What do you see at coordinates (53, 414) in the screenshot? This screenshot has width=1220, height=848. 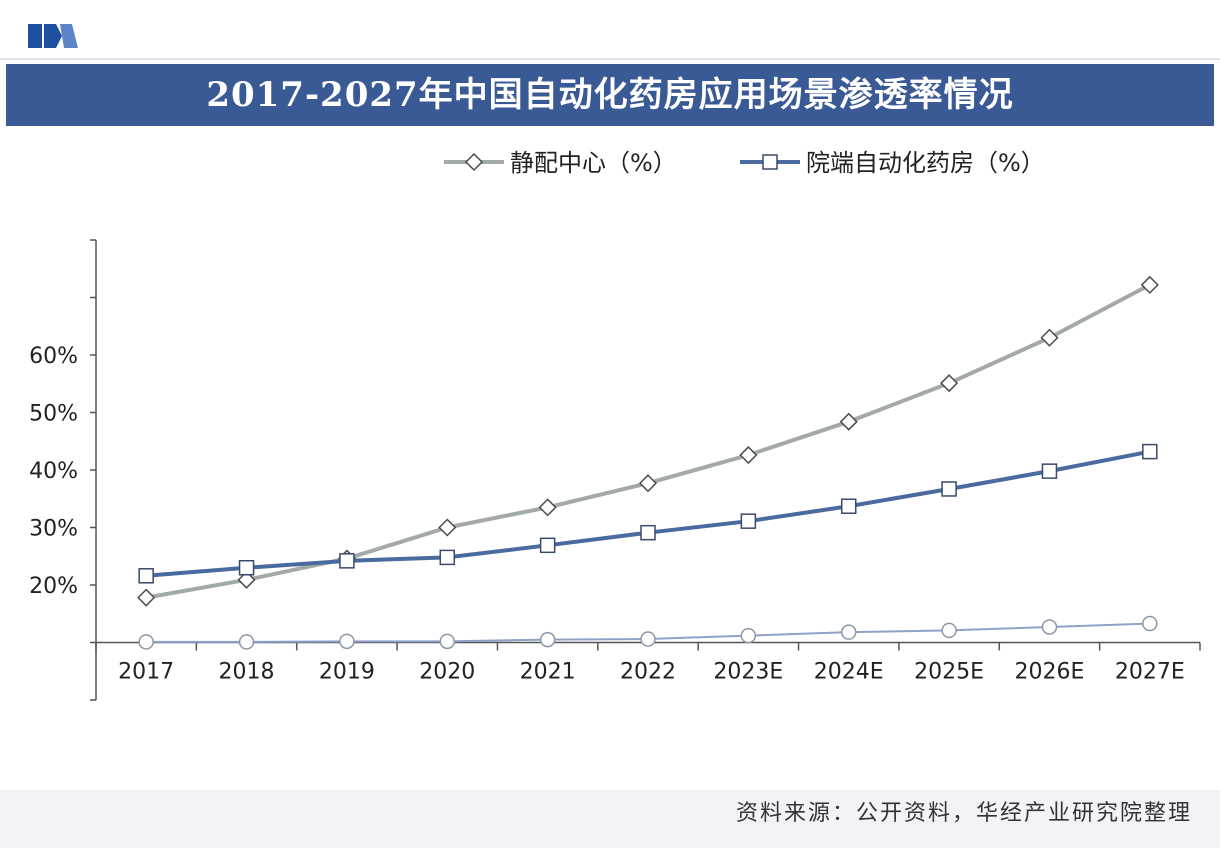 I see `y-tick-label: 50%` at bounding box center [53, 414].